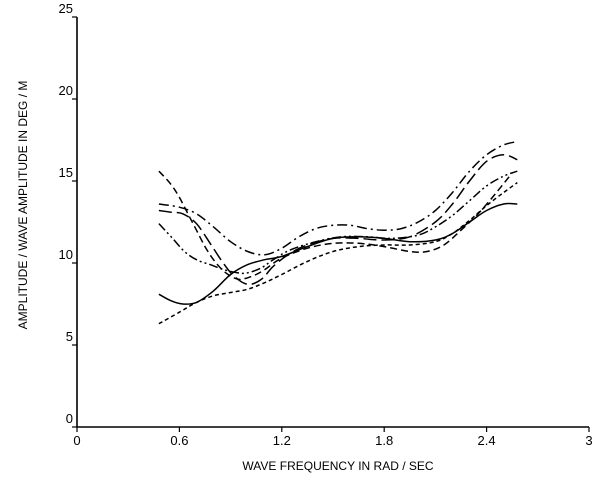 Image resolution: width=595 pixels, height=480 pixels. Describe the element at coordinates (282, 440) in the screenshot. I see `x-tick-label: 1.2` at that location.